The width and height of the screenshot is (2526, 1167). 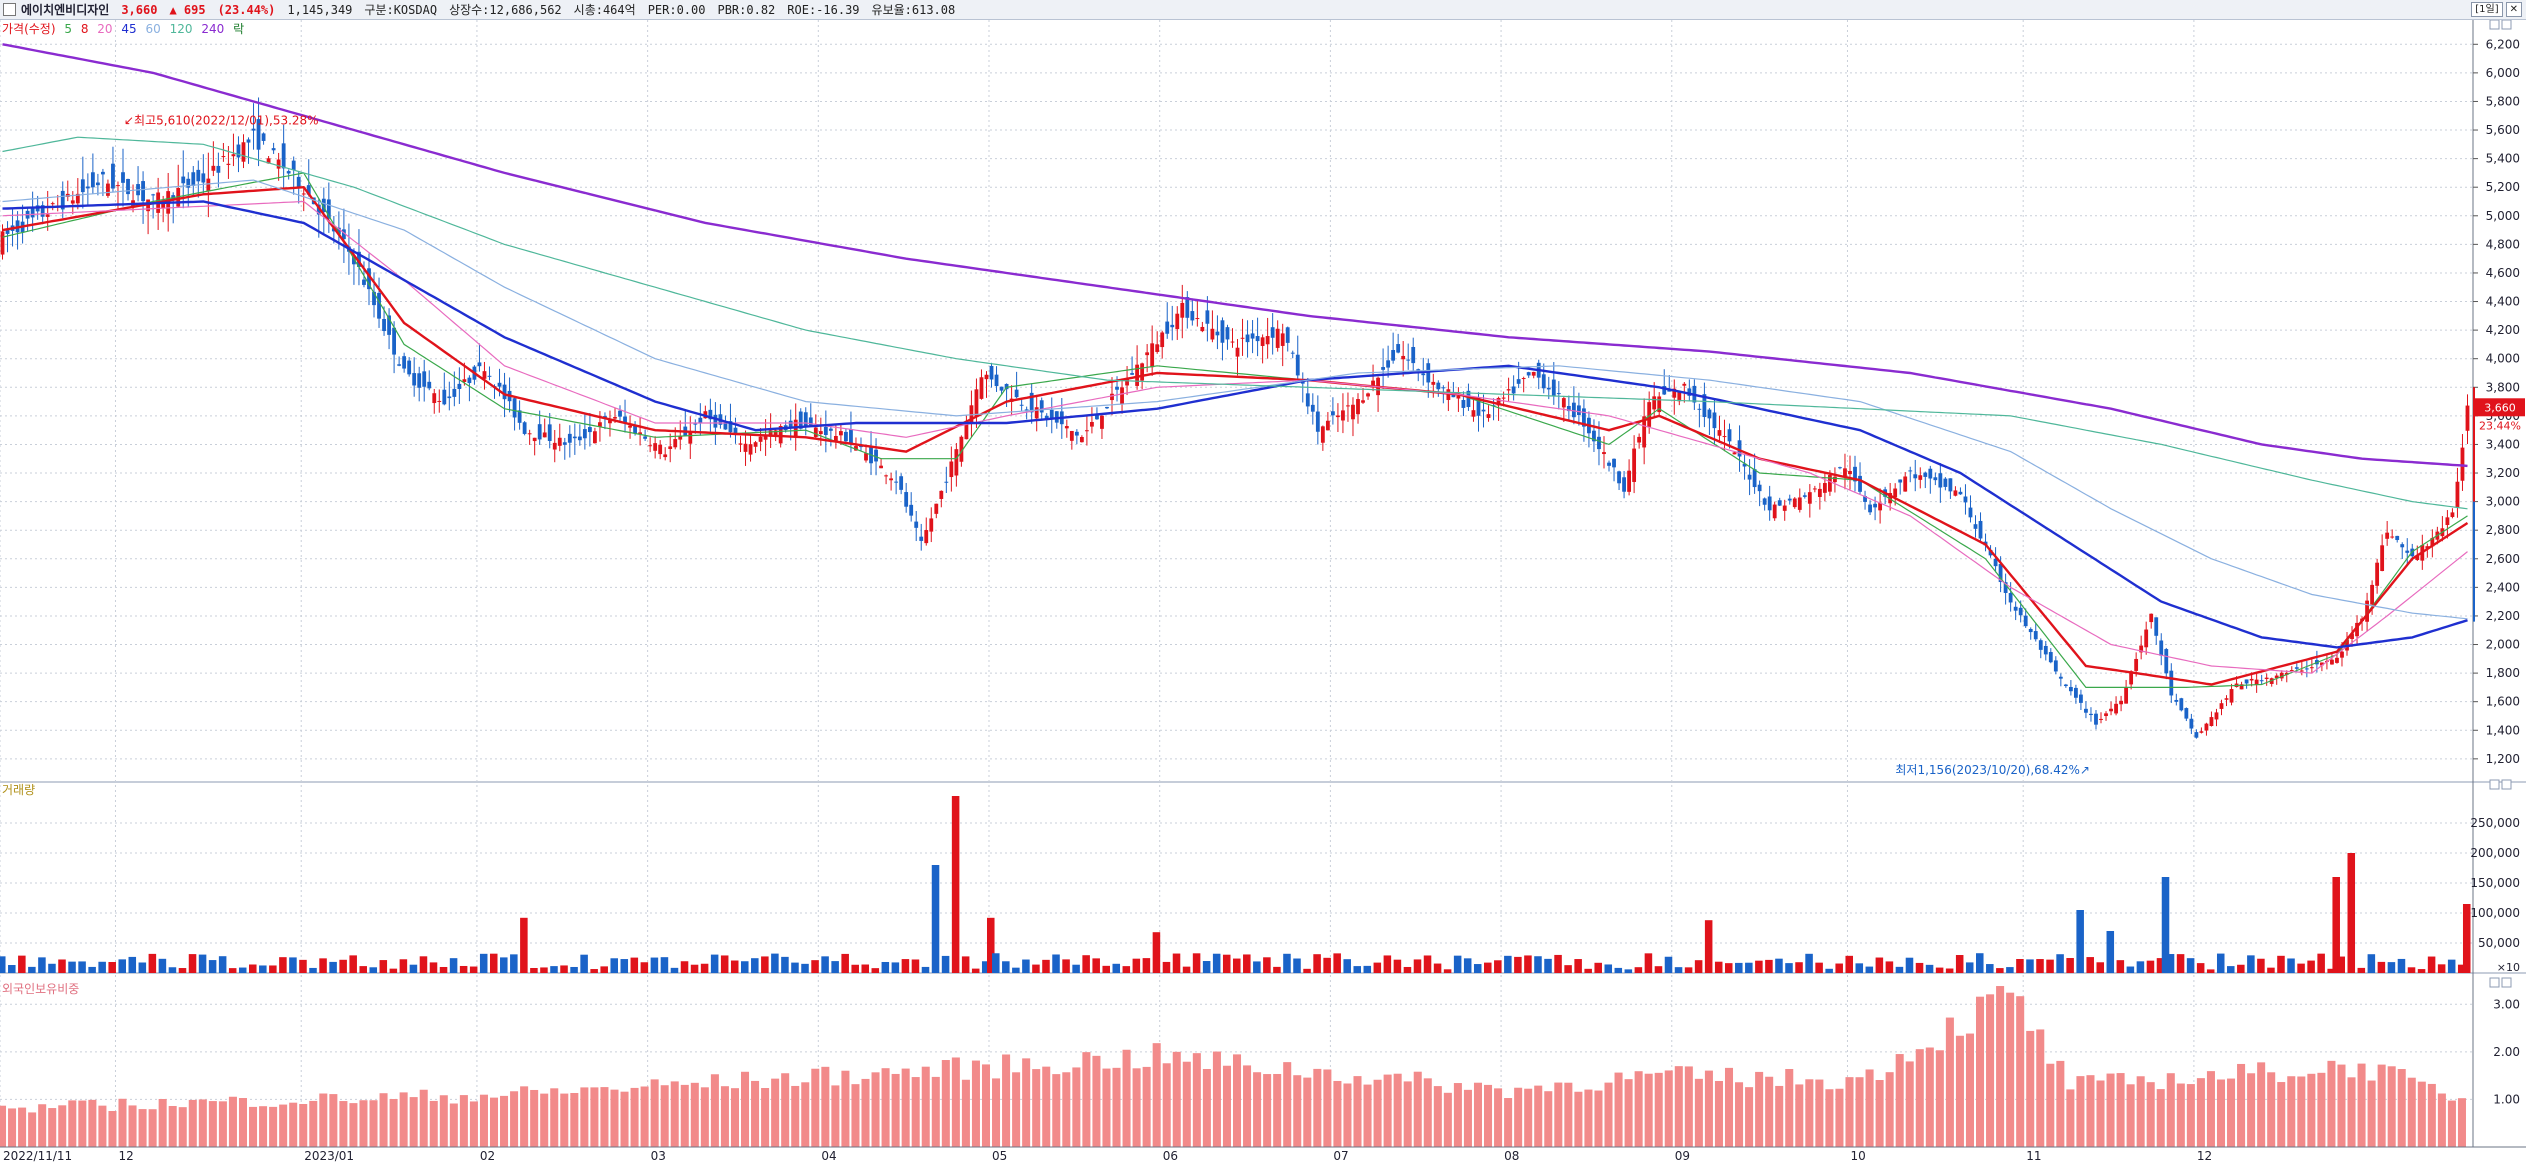 I want to click on x-tick-label: 07, so click(x=1340, y=1156).